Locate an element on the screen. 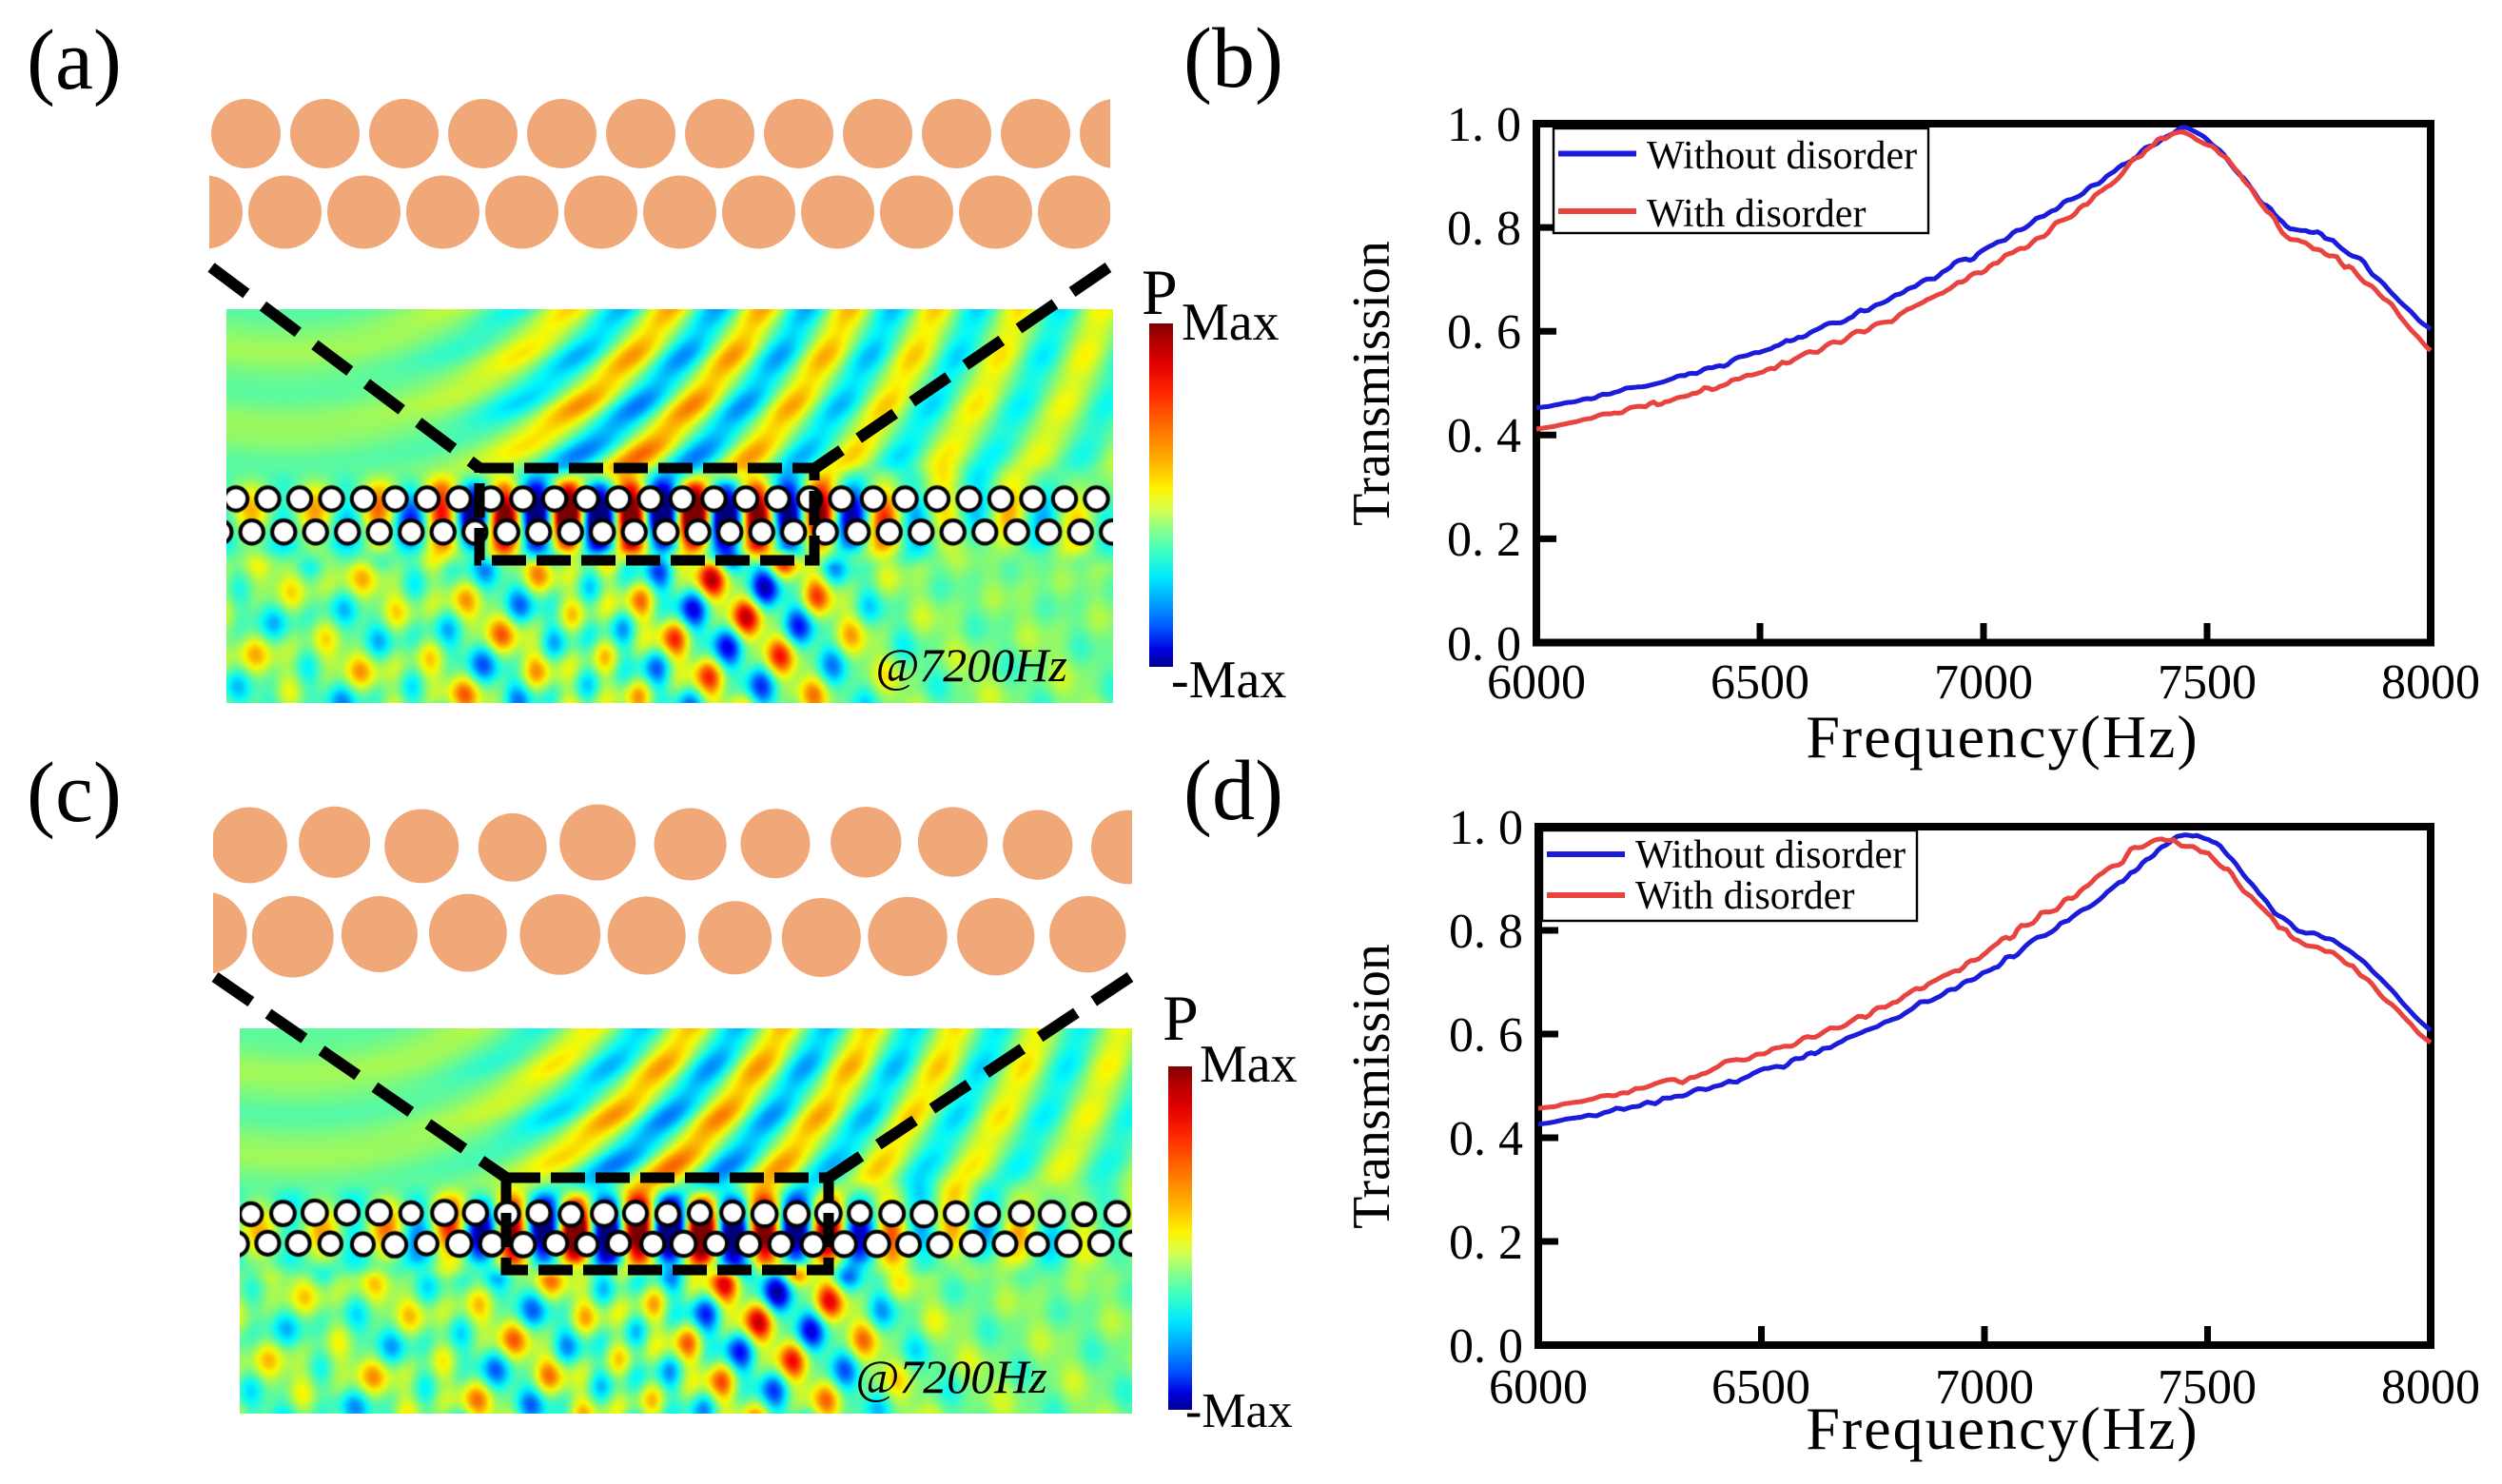 This screenshot has width=2502, height=1484. svg-text: (d) is located at coordinates (1233, 791).